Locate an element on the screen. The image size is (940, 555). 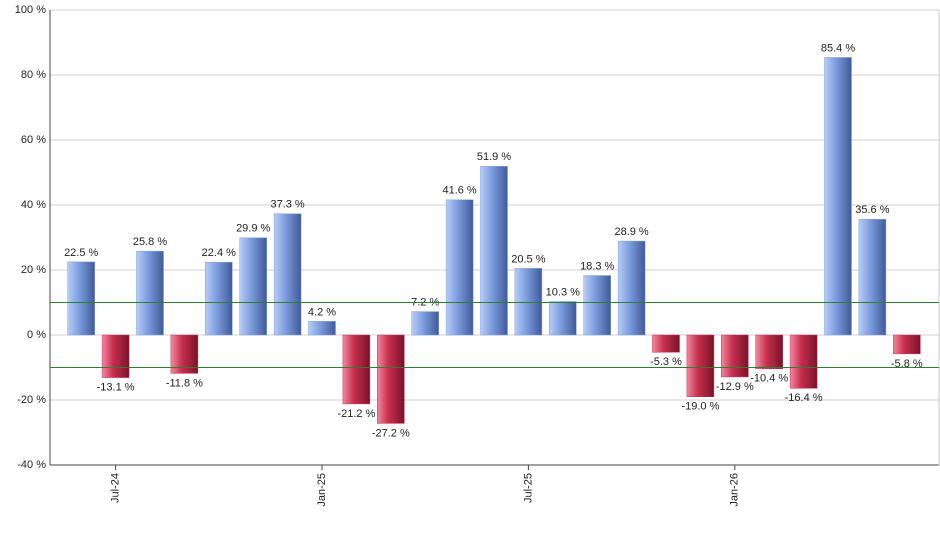
y-tick-label: 40 % is located at coordinates (33, 205).